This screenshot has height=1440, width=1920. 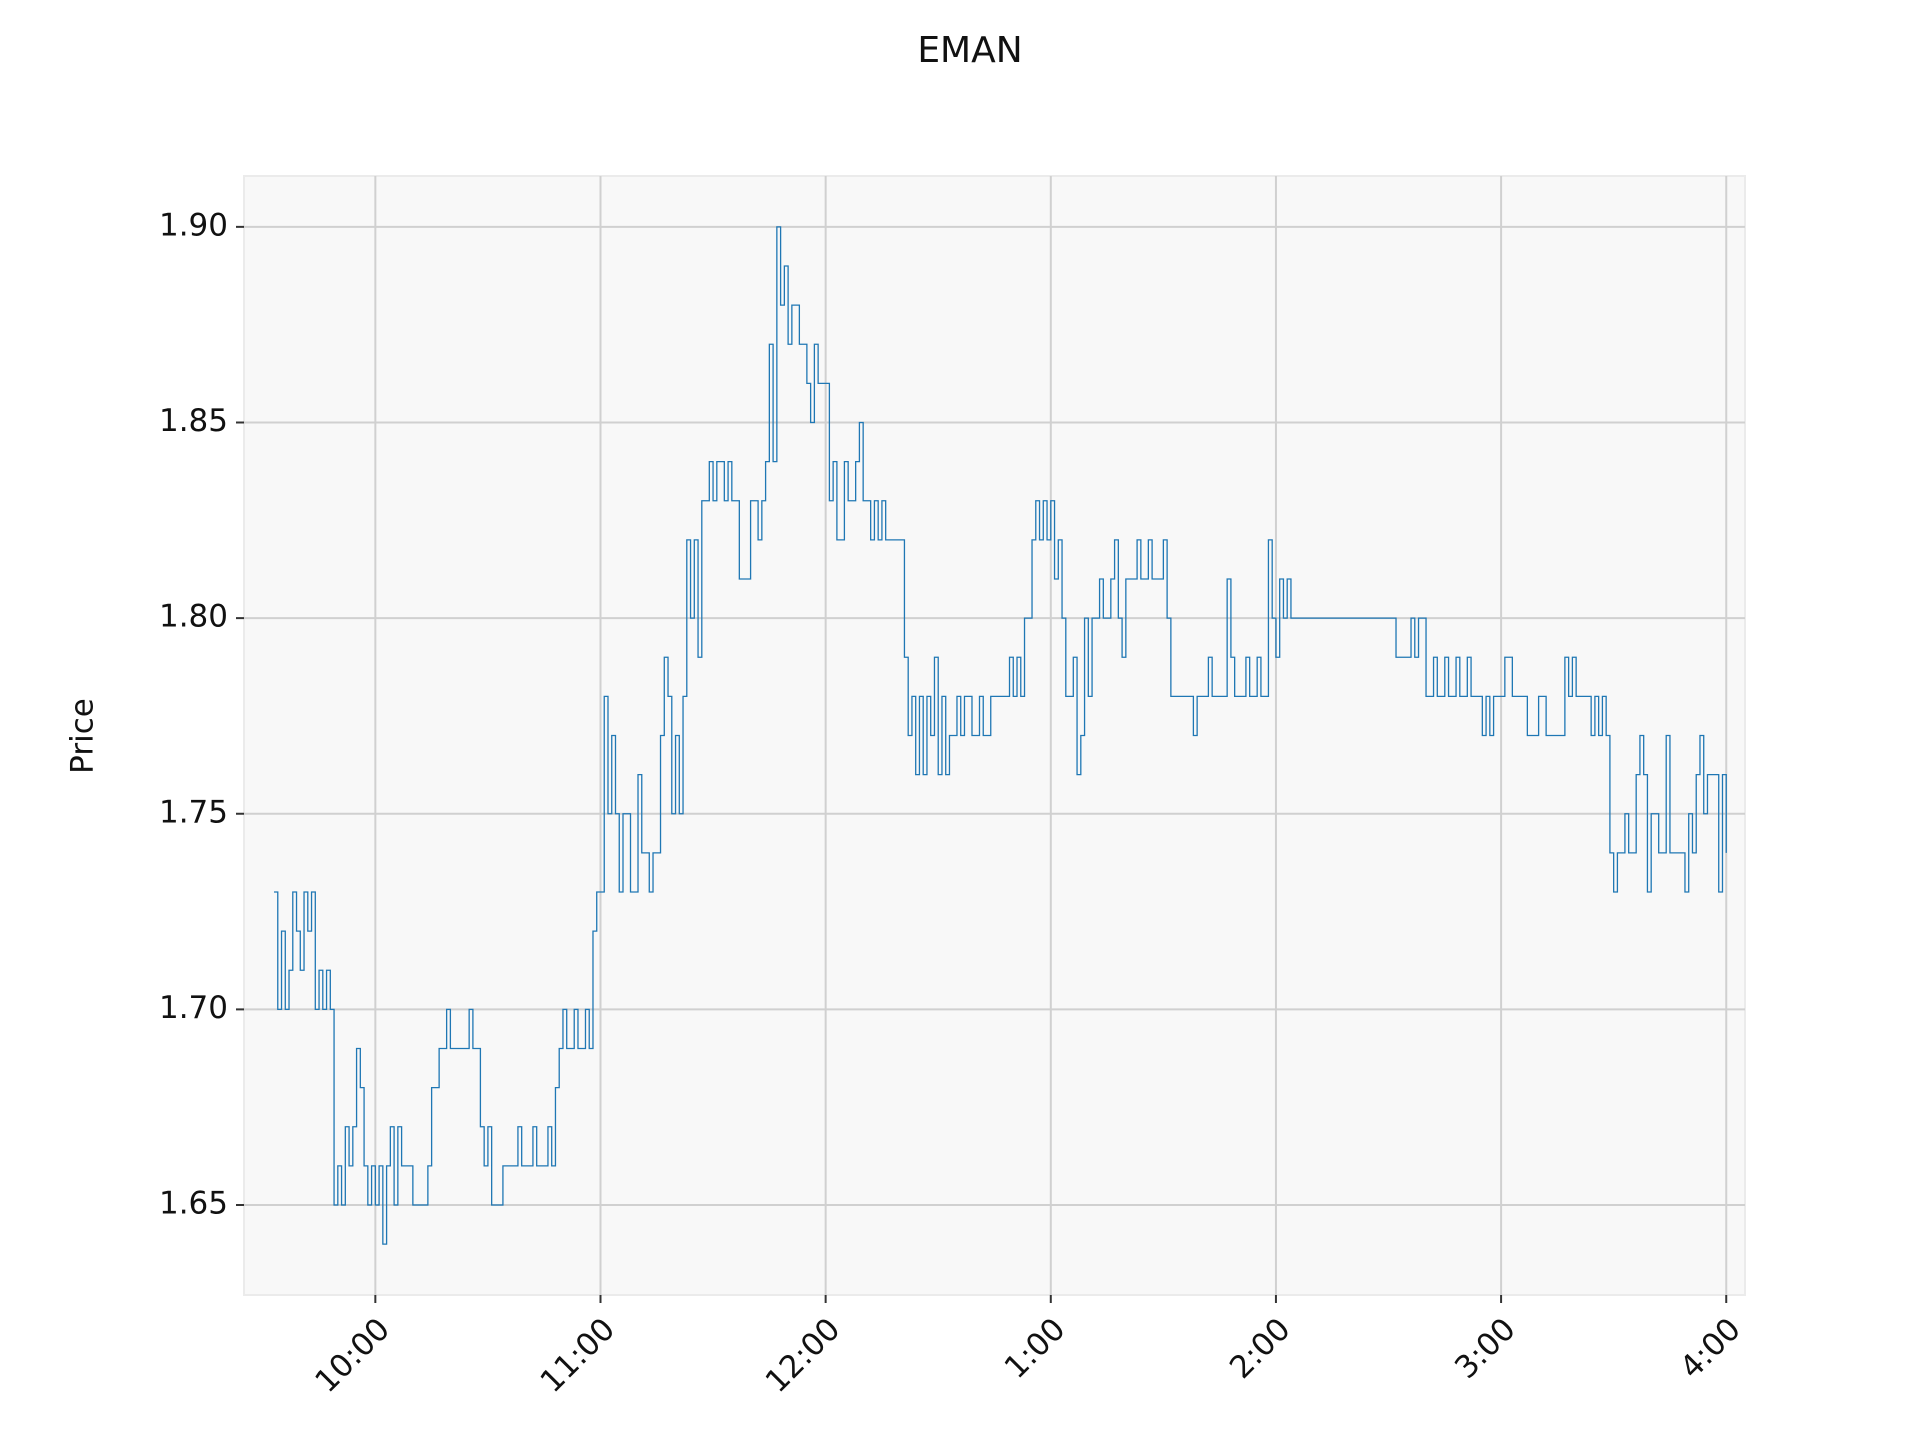 What do you see at coordinates (193, 1204) in the screenshot?
I see `y-tick-label: 1.65` at bounding box center [193, 1204].